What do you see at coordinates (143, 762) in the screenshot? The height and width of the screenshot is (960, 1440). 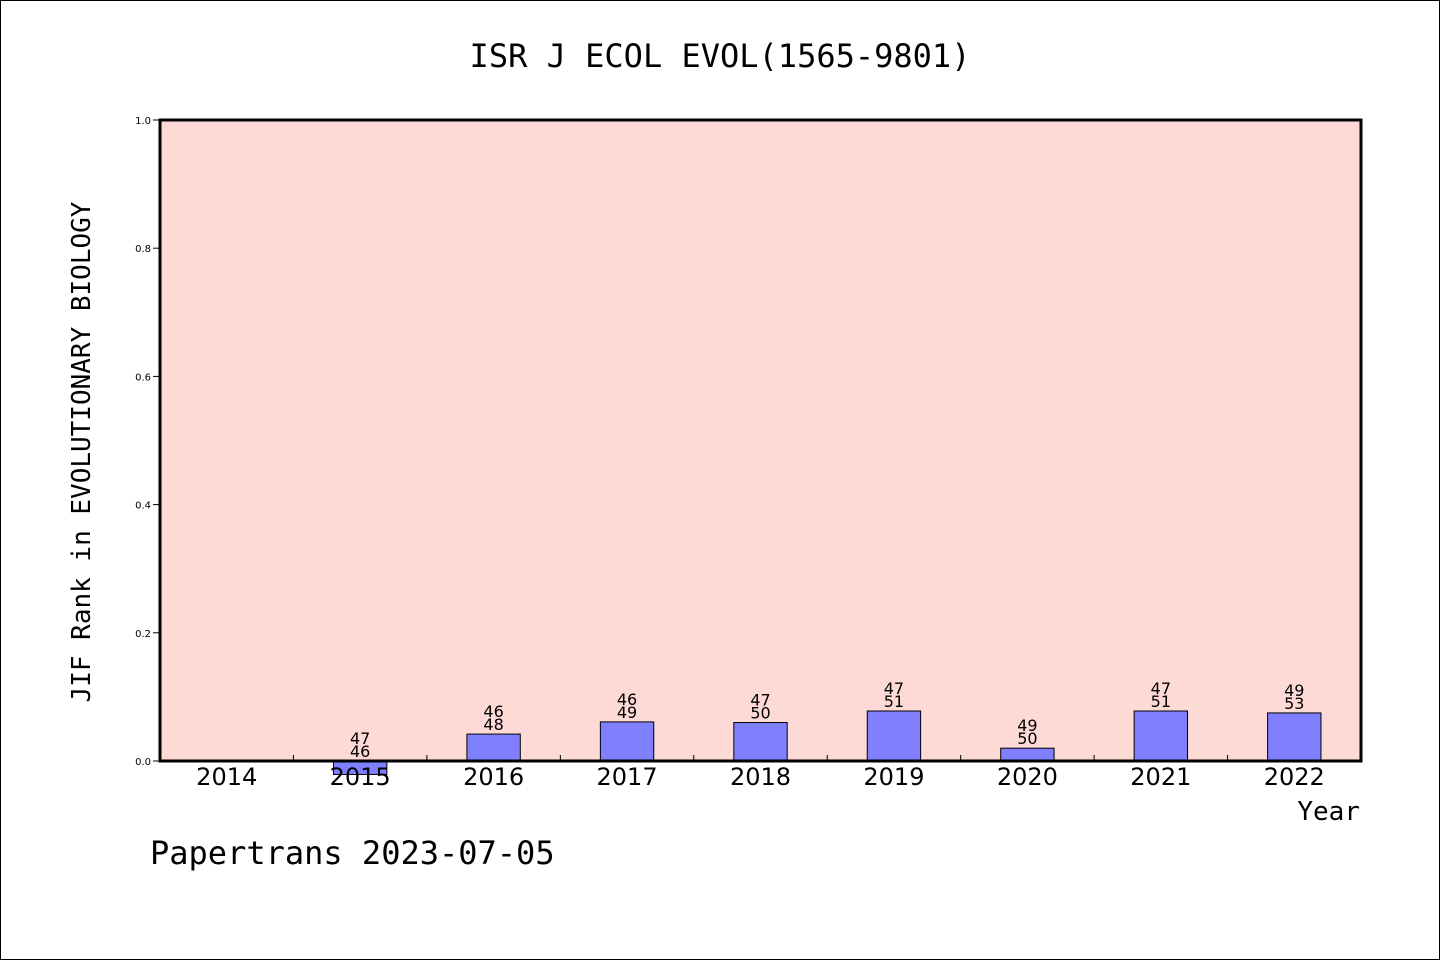 I see `y-tick-label: 0.0` at bounding box center [143, 762].